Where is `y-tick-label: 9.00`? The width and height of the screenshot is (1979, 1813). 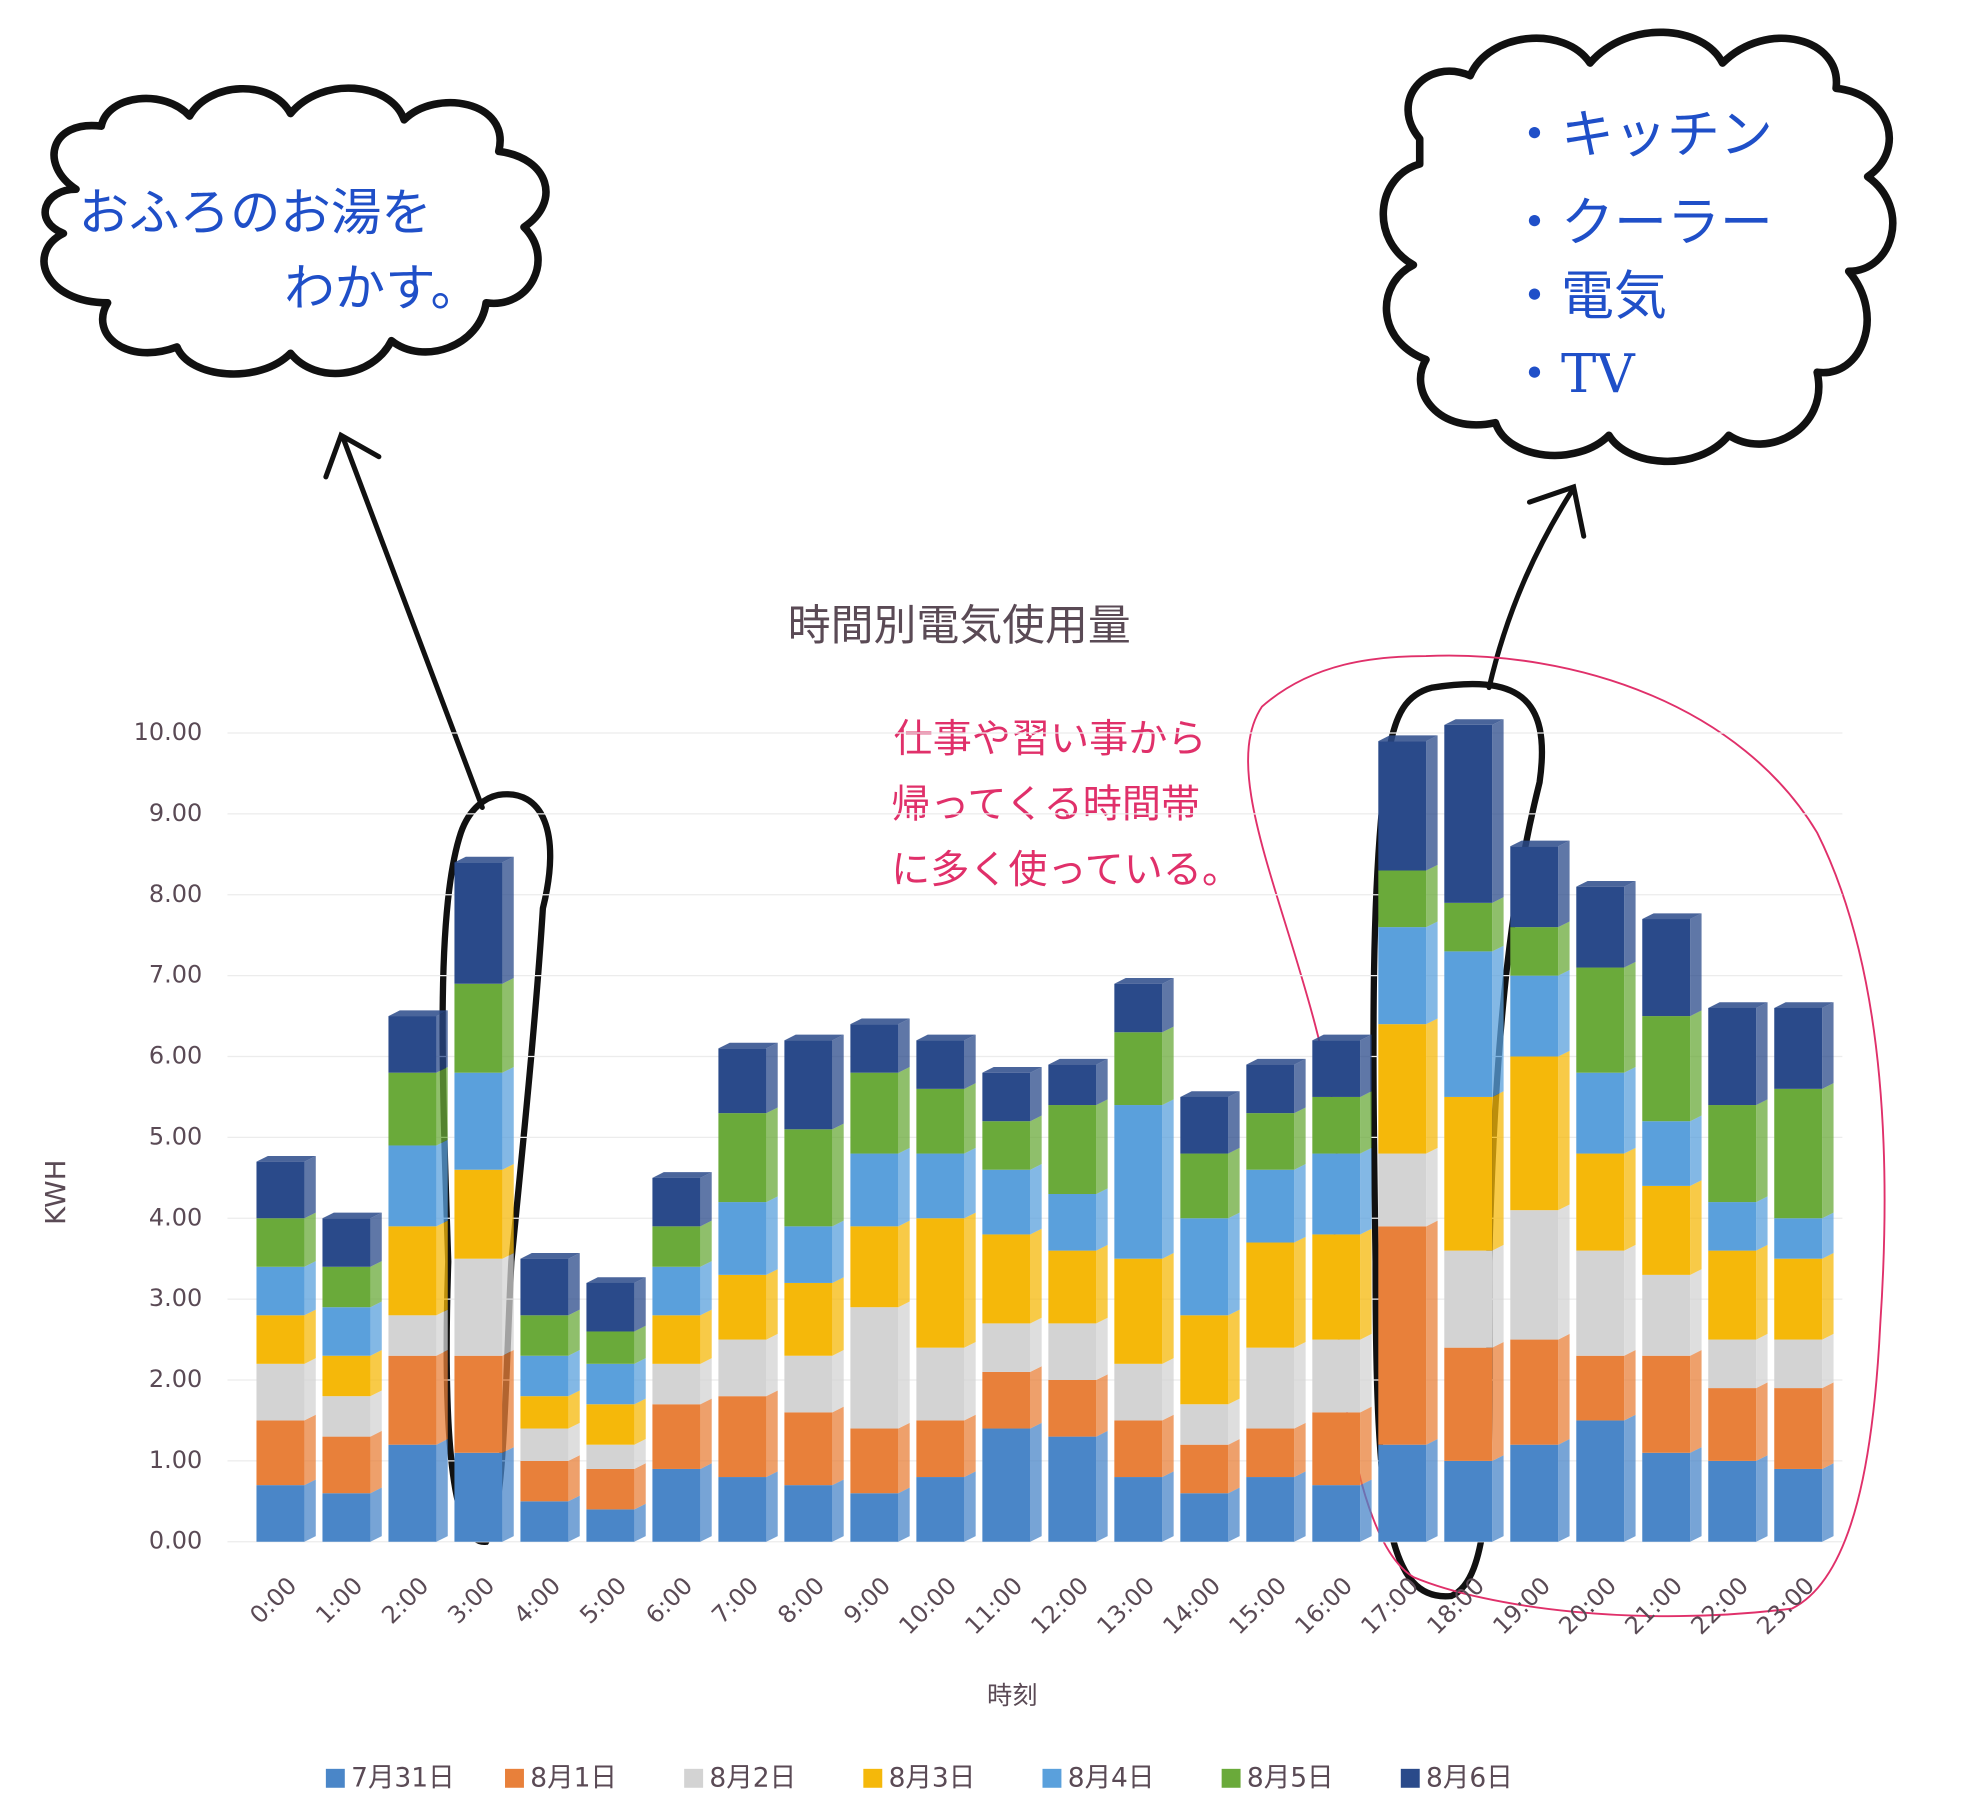 y-tick-label: 9.00 is located at coordinates (175, 813).